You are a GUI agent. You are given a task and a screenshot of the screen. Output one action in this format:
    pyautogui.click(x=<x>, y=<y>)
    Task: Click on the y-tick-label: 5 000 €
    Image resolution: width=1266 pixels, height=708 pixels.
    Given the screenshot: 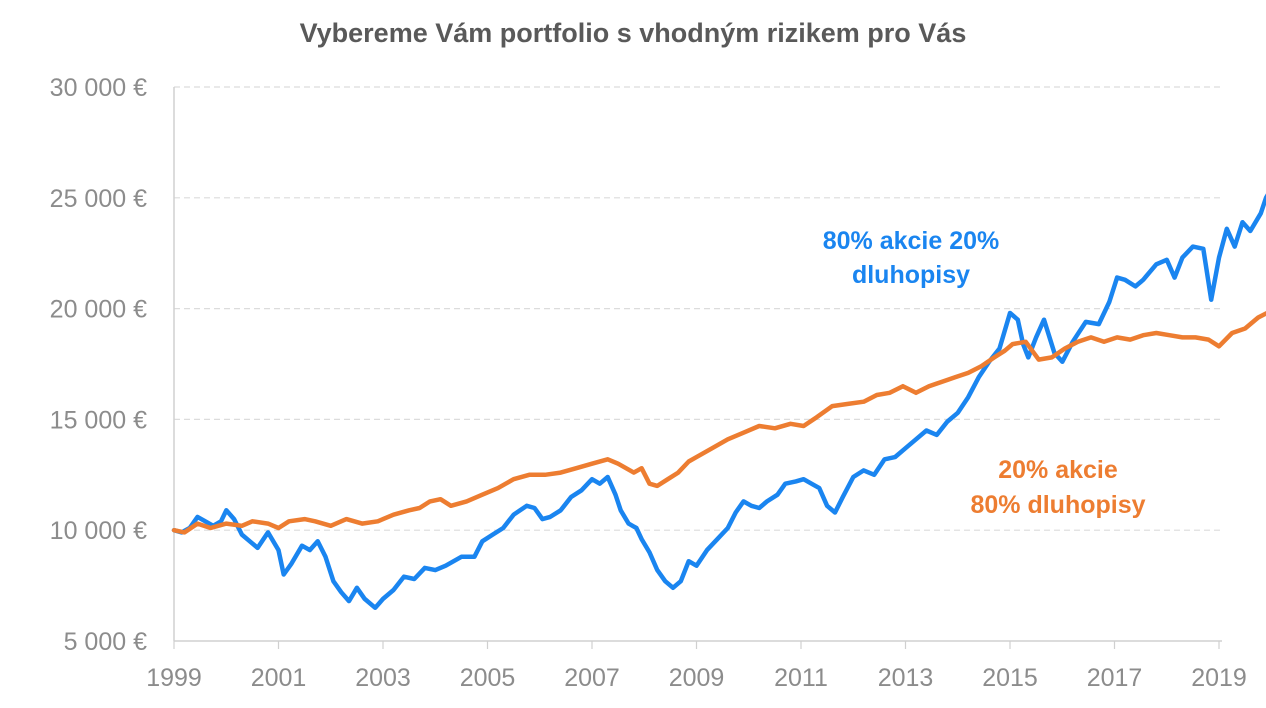 What is the action you would take?
    pyautogui.click(x=106, y=642)
    